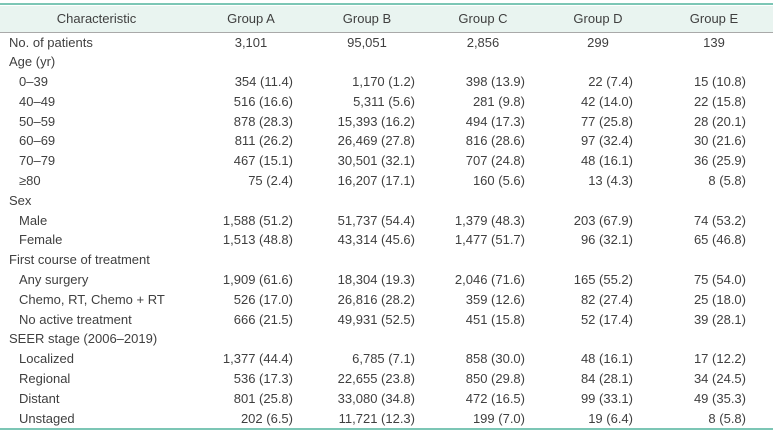 This screenshot has width=773, height=437. Describe the element at coordinates (714, 121) in the screenshot. I see `cell-value: 28 (20.1)` at that location.